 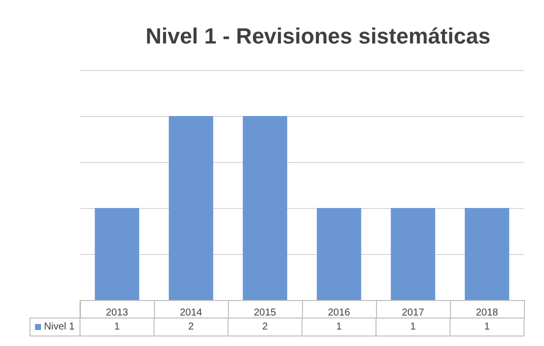 I want to click on legend-label: Nivel 1, so click(x=60, y=327).